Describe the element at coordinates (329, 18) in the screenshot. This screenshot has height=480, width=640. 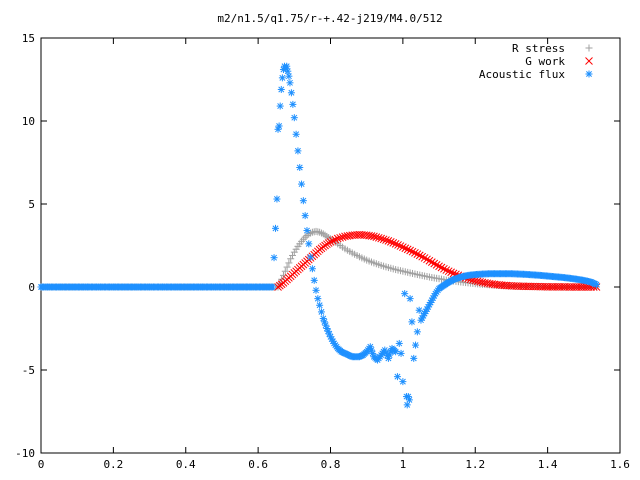
I see `chart-title: m2/n1.5/q1.75/r-+.42-j219/M4.0/512` at that location.